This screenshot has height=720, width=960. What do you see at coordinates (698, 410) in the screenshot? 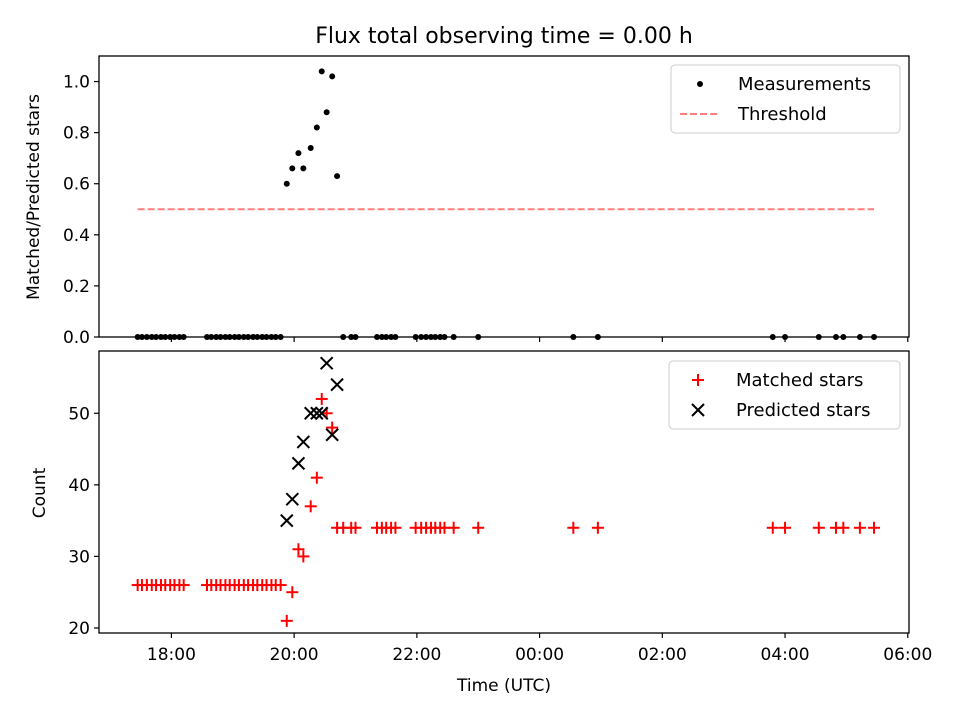
I see `legend-predicted-marker` at bounding box center [698, 410].